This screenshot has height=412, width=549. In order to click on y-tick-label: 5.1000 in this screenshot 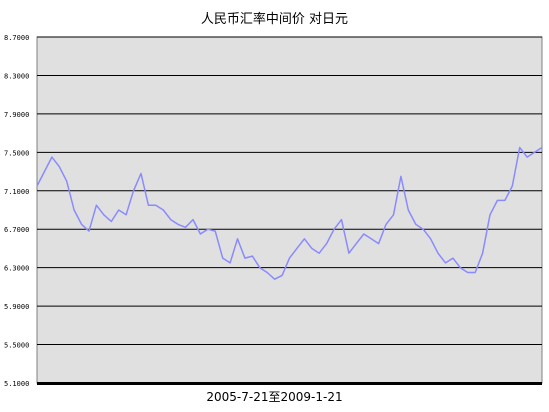, I will do `click(16, 384)`.